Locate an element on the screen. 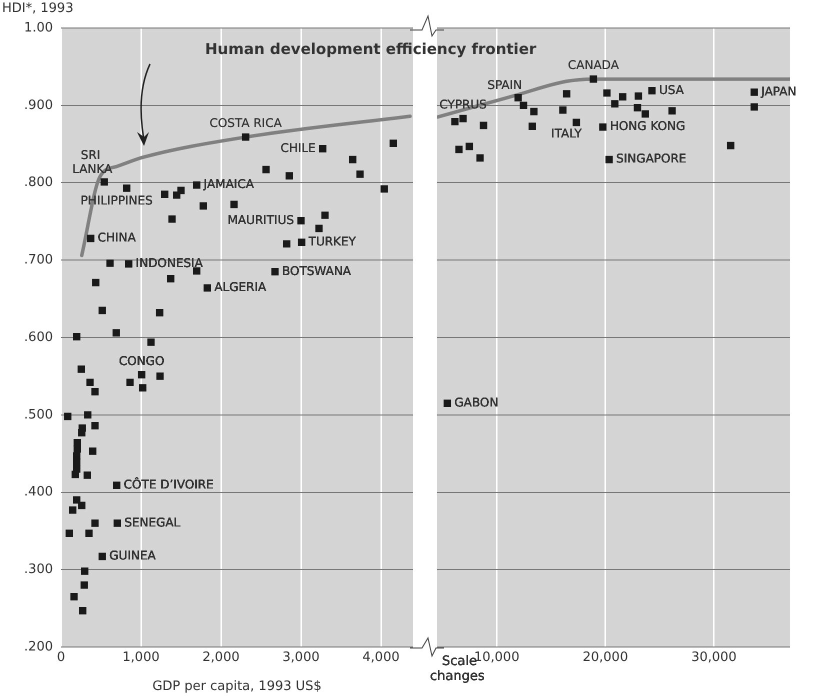  annotation: SRI LANKA is located at coordinates (93, 162).